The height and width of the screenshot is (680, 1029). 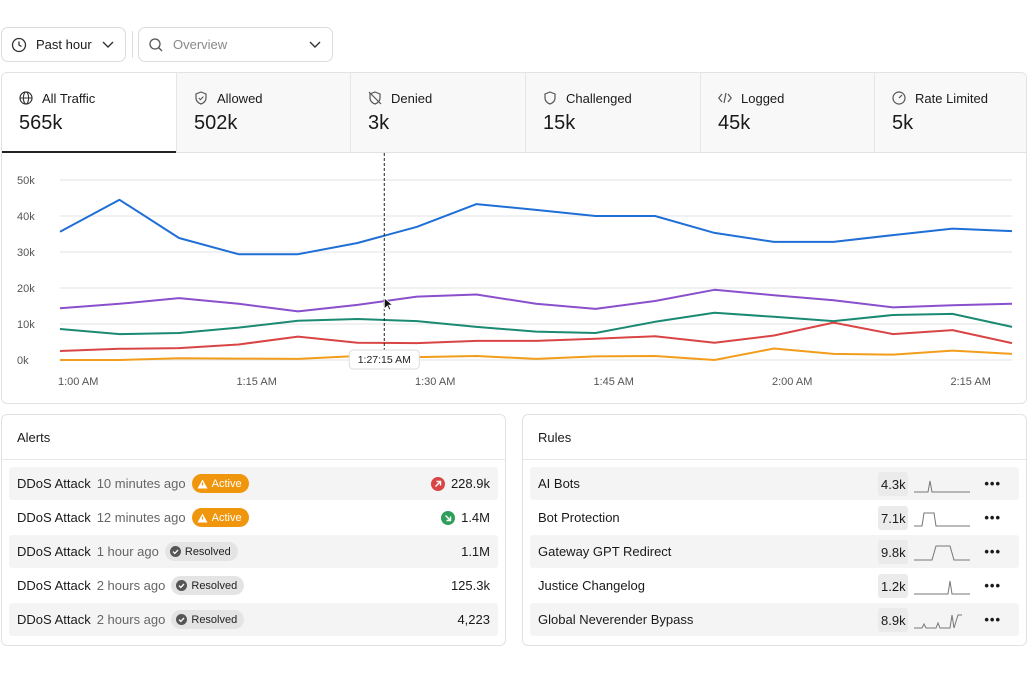 What do you see at coordinates (971, 382) in the screenshot?
I see `x-tick-label: 2:15 AM` at bounding box center [971, 382].